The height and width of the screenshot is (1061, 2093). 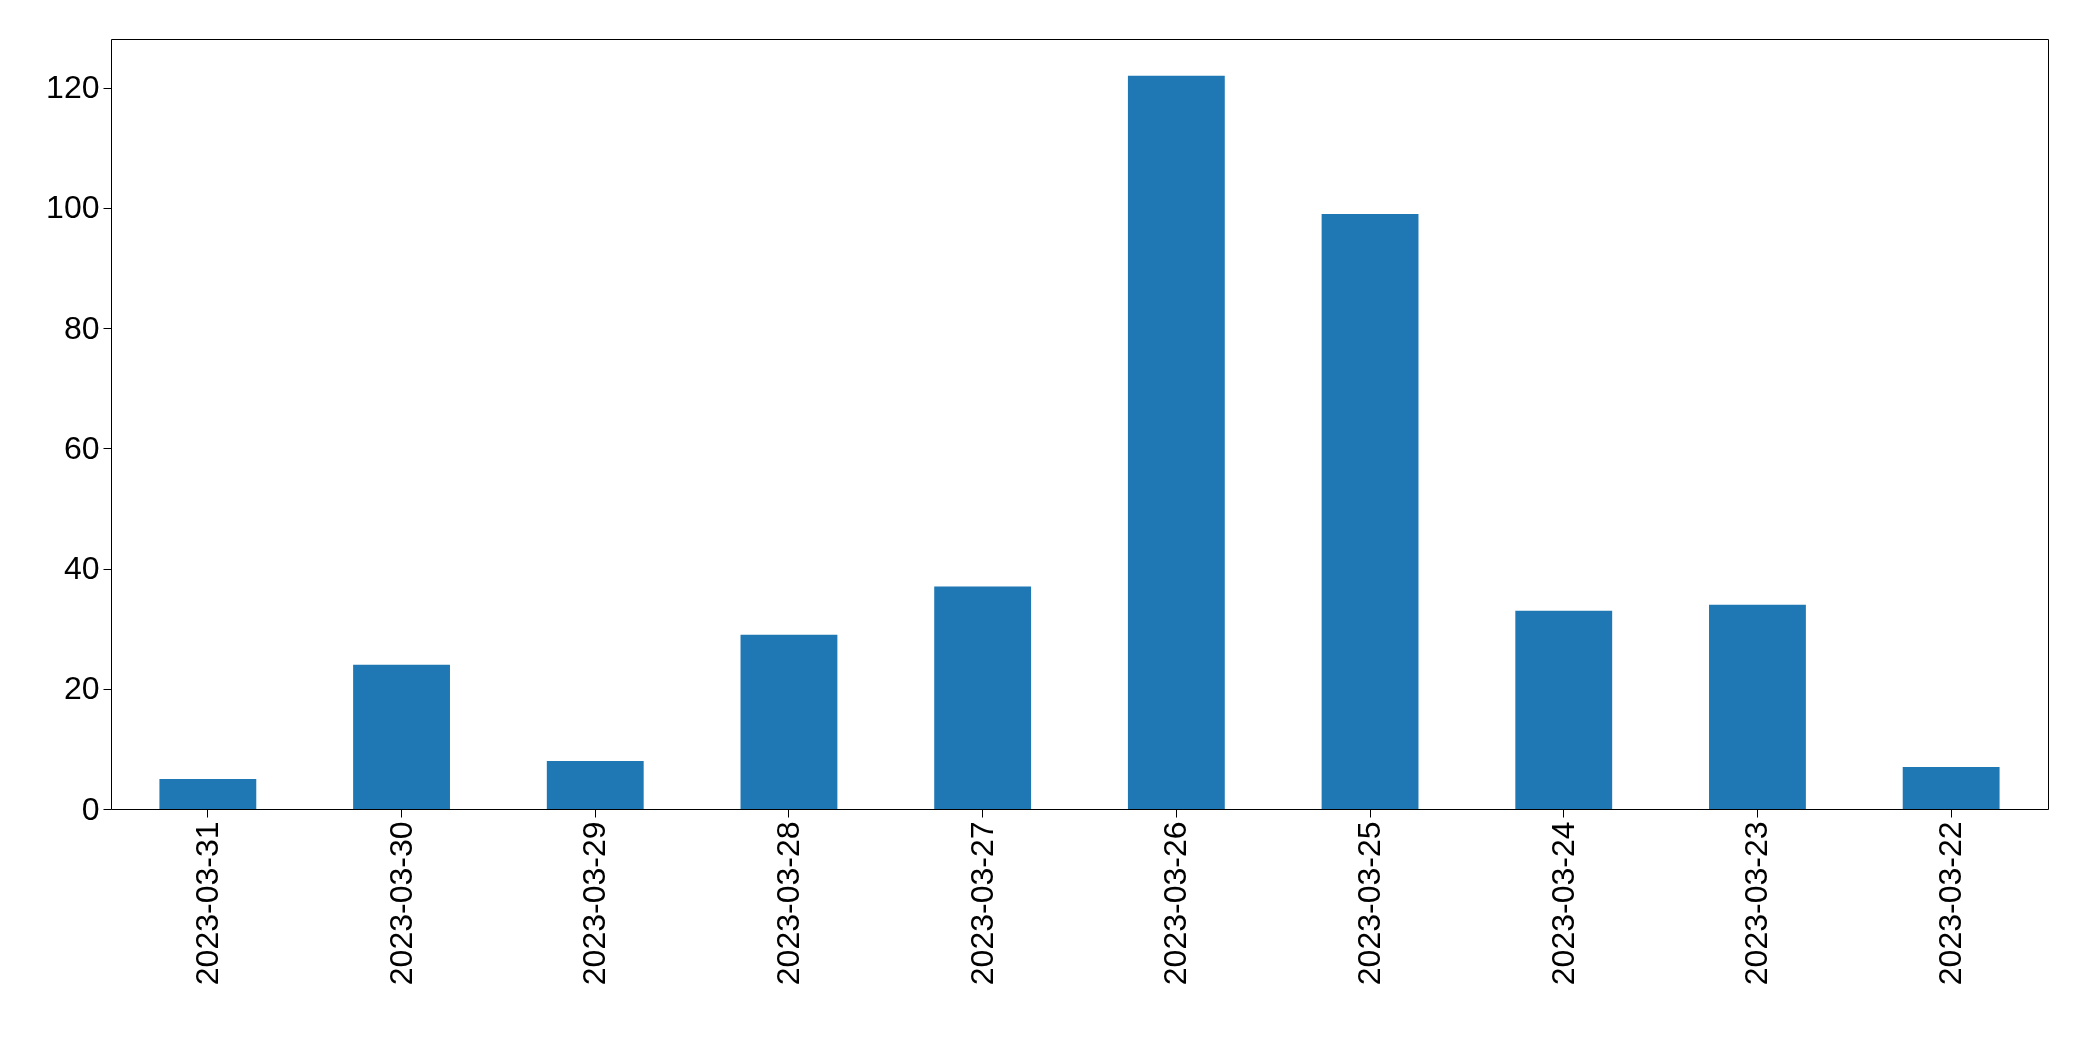 I want to click on x-tick-label: 2023-03-31, so click(x=206, y=903).